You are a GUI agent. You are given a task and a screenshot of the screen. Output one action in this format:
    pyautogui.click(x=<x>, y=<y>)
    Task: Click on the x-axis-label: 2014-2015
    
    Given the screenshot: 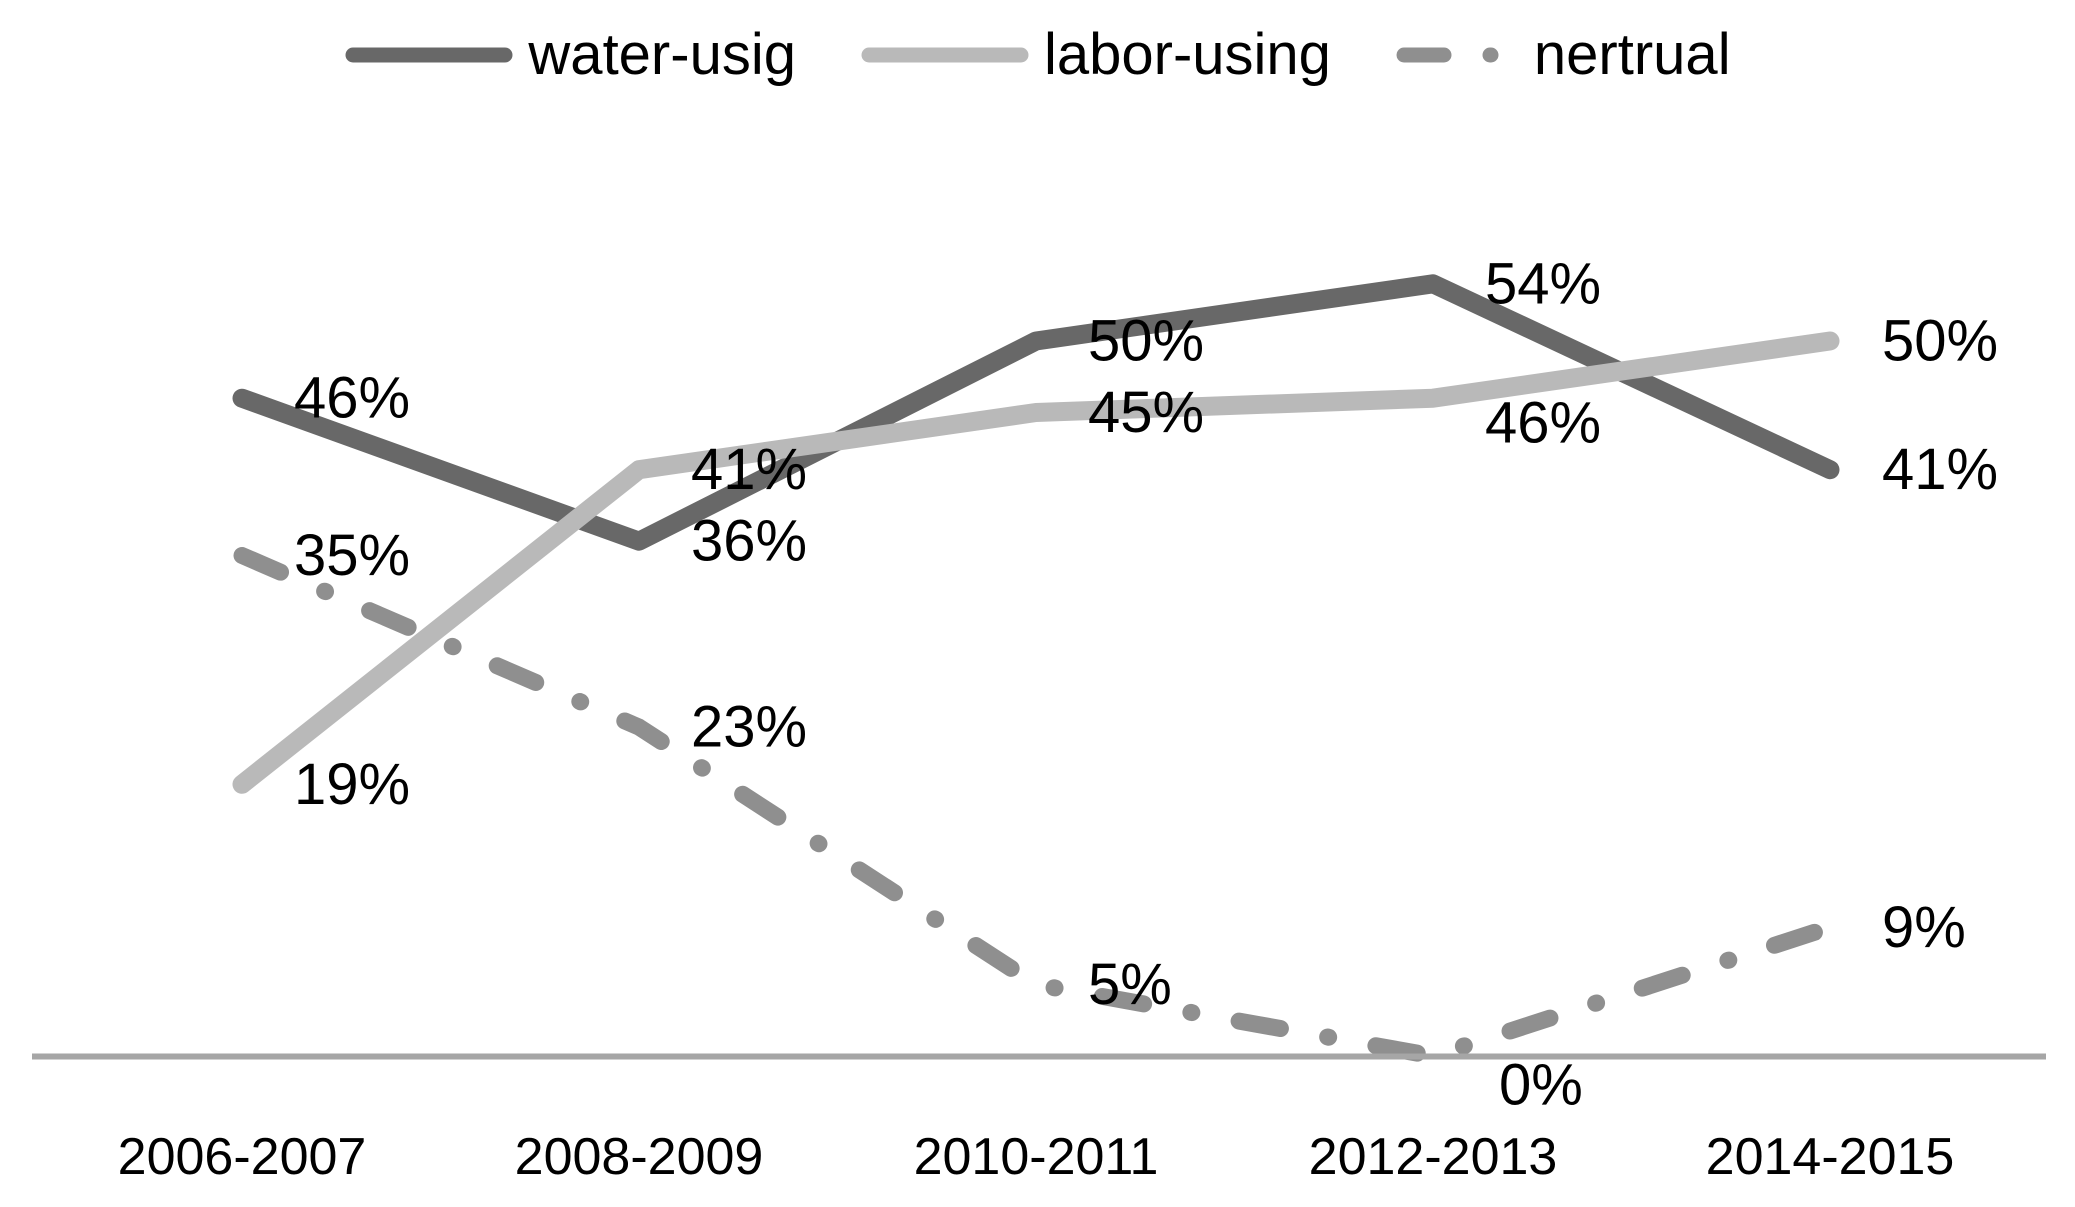 What is the action you would take?
    pyautogui.click(x=1830, y=1157)
    